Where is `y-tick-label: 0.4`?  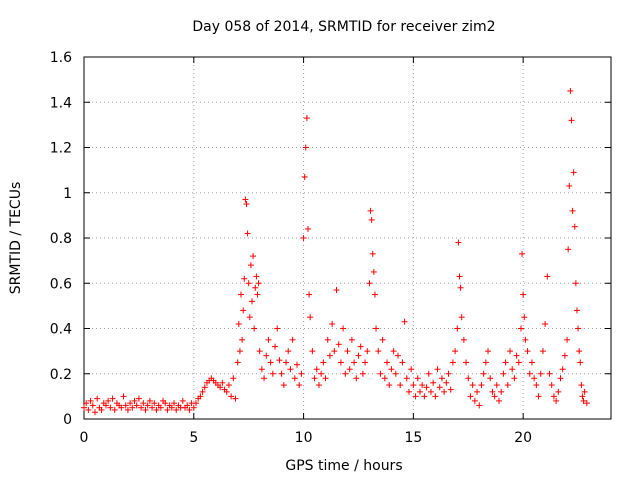
y-tick-label: 0.4 is located at coordinates (61, 330).